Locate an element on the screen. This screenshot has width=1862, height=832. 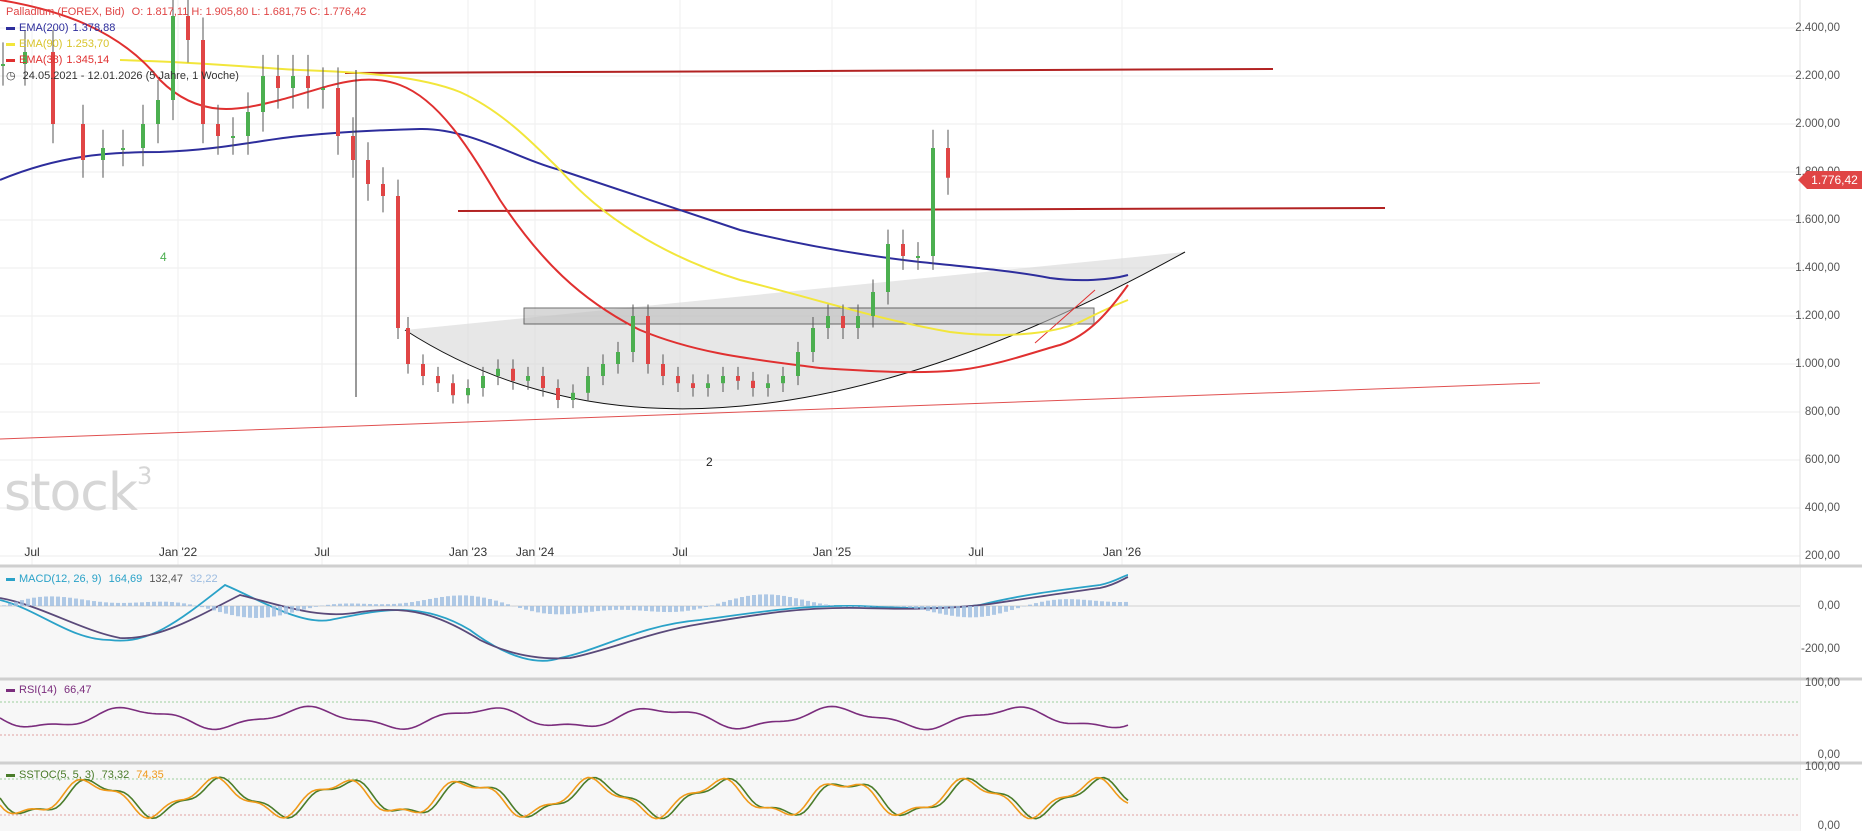
legend-ema90: EMA(90)1.253,70 is located at coordinates (188, 44).